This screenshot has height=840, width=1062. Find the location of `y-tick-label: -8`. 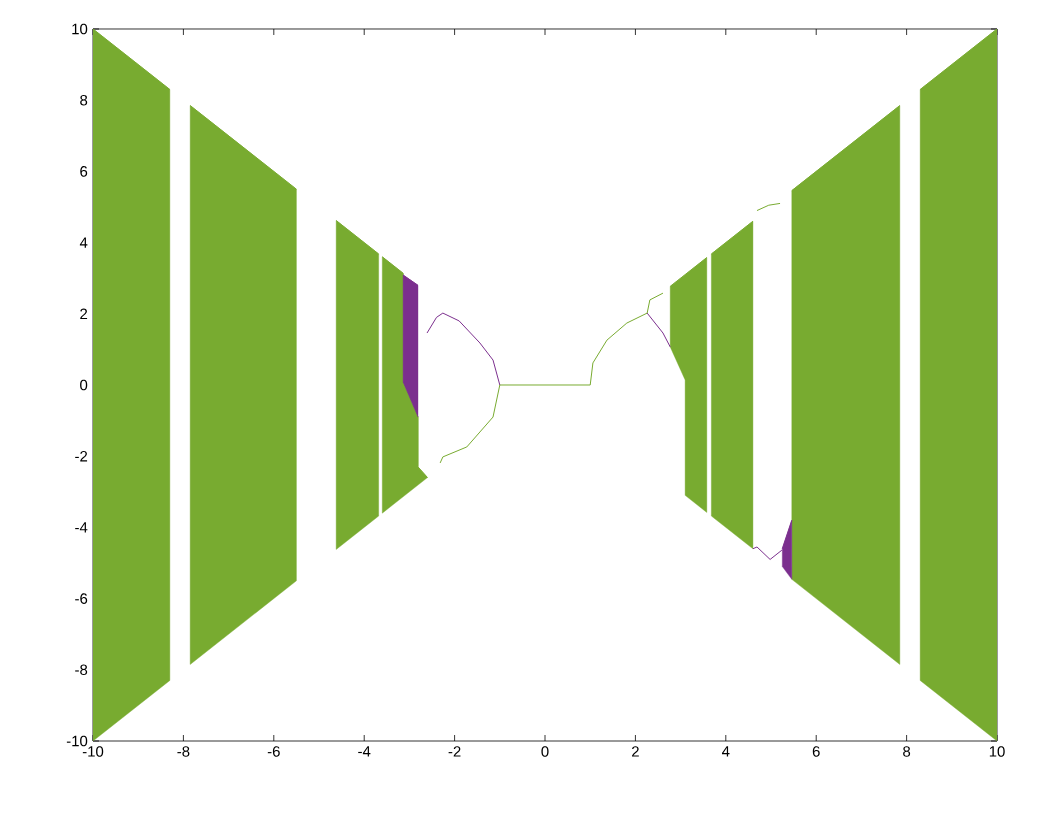

y-tick-label: -8 is located at coordinates (81, 670).